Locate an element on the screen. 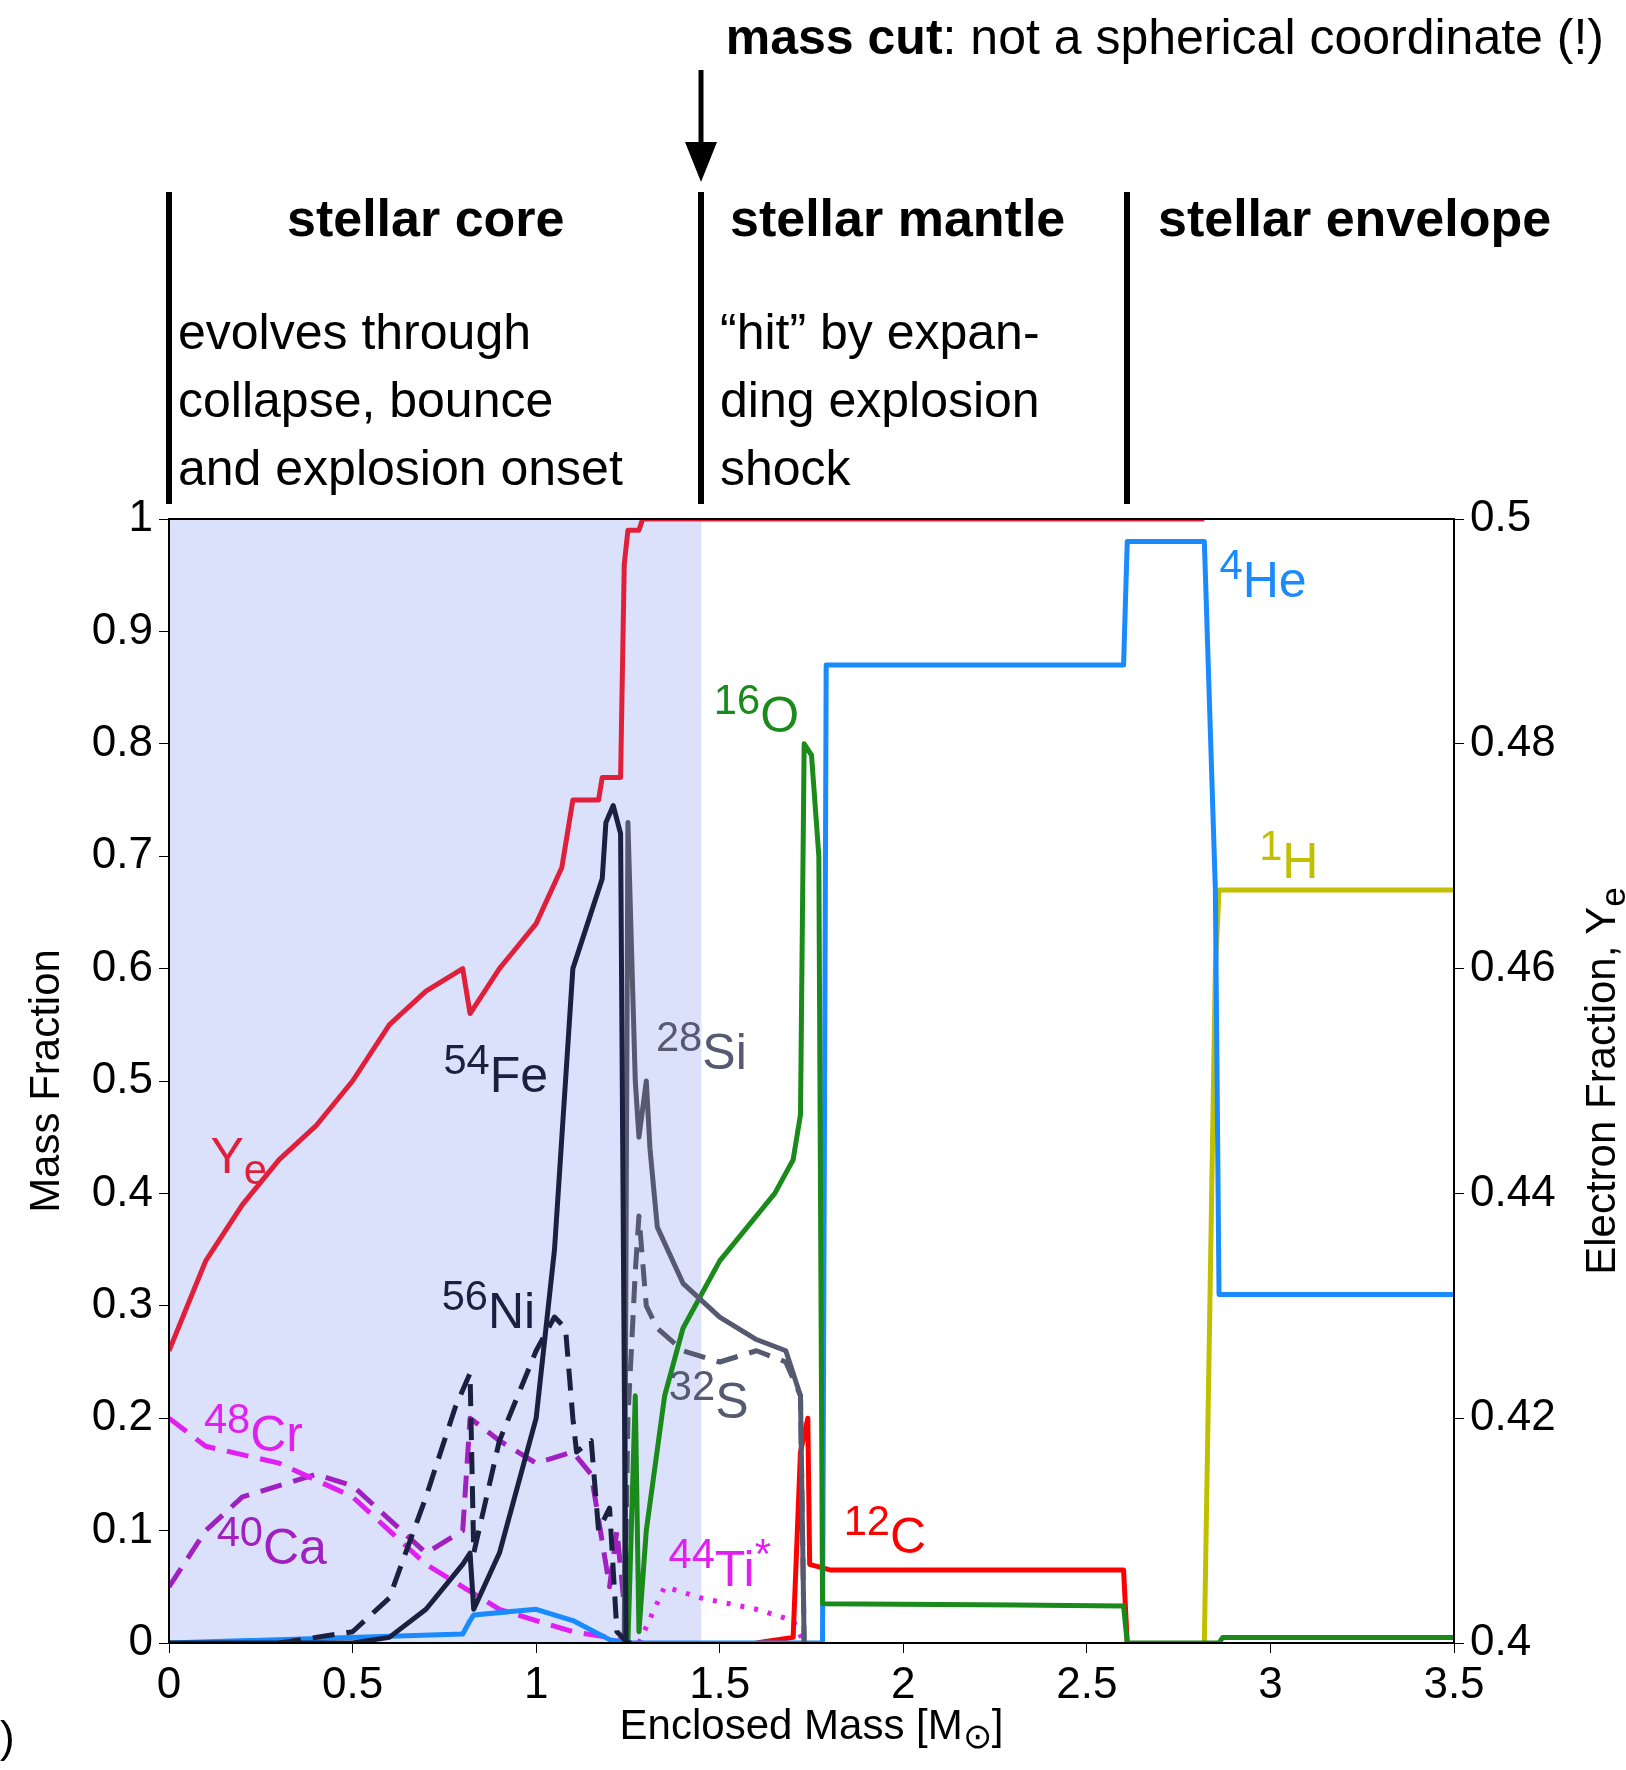 Image resolution: width=1626 pixels, height=1770 pixels. text: stellar mantle is located at coordinates (898, 218).